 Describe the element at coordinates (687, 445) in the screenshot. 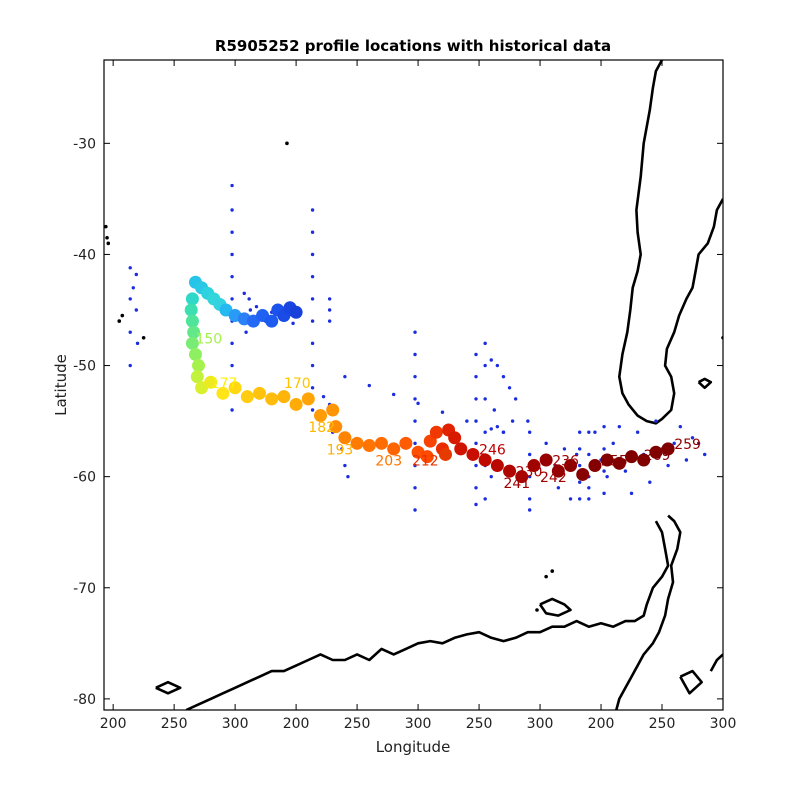

I see `profile-label: 259` at that location.